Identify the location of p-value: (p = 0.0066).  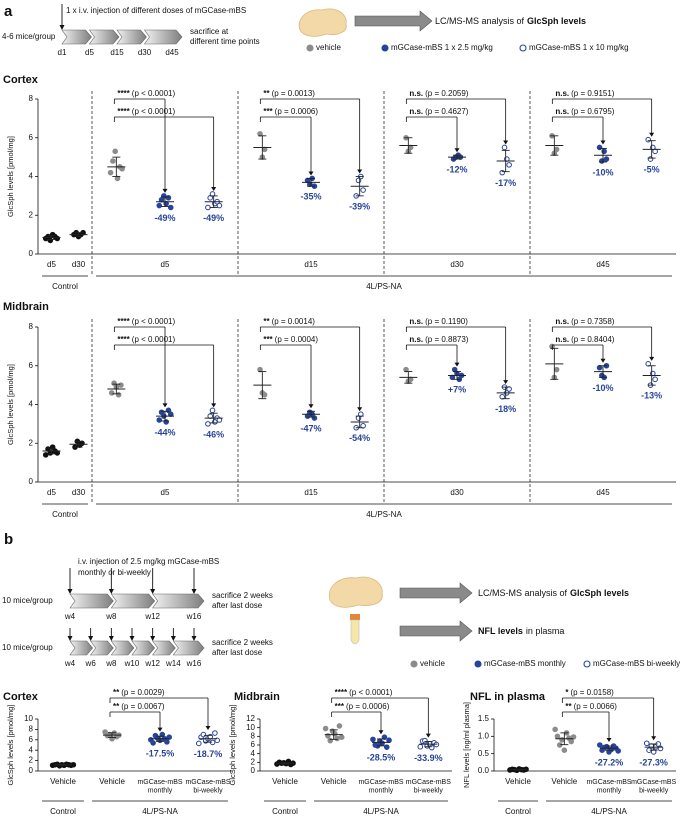
(596, 706).